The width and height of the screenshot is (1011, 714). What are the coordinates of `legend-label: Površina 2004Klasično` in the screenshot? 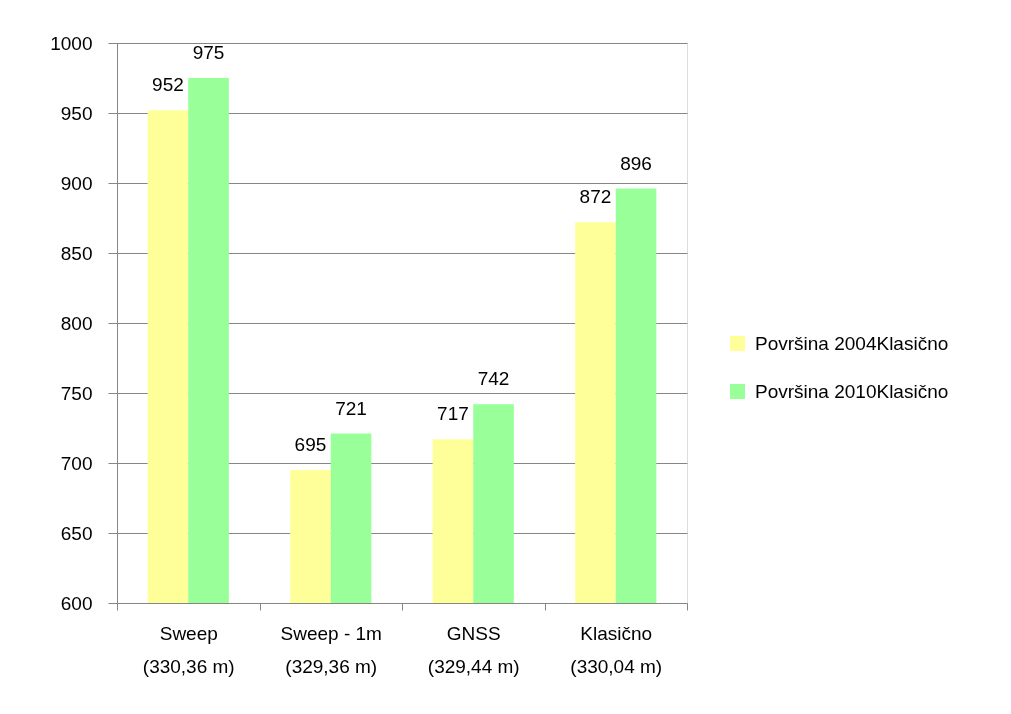 It's located at (852, 343).